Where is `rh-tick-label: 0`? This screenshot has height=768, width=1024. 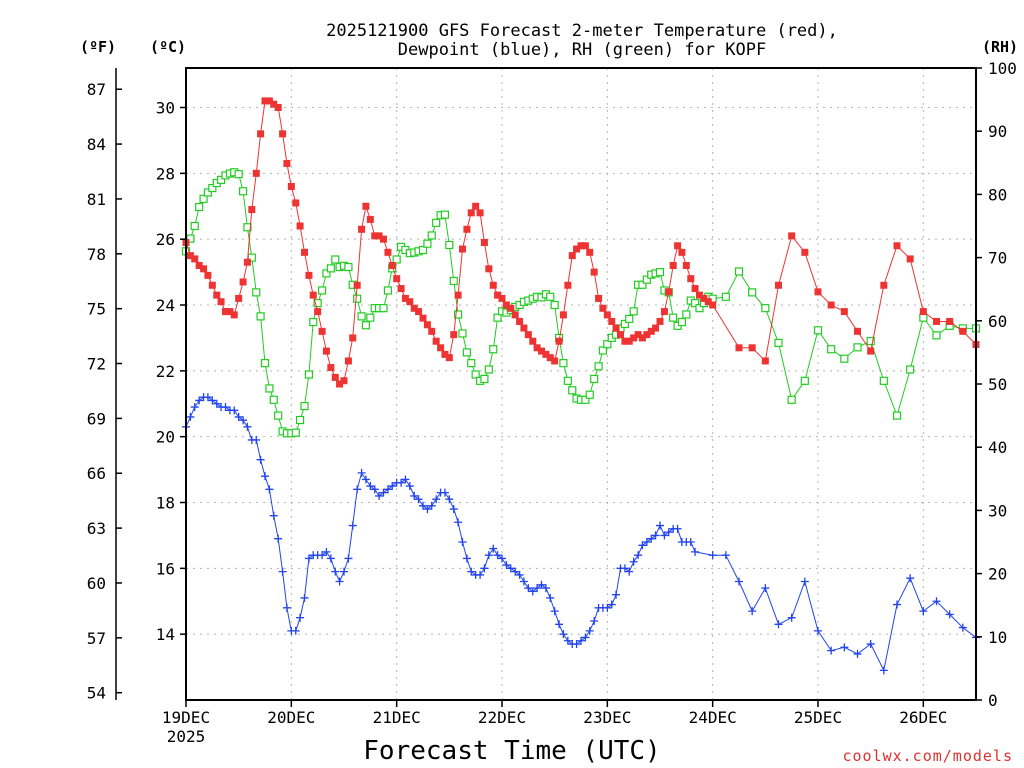
rh-tick-label: 0 is located at coordinates (993, 700).